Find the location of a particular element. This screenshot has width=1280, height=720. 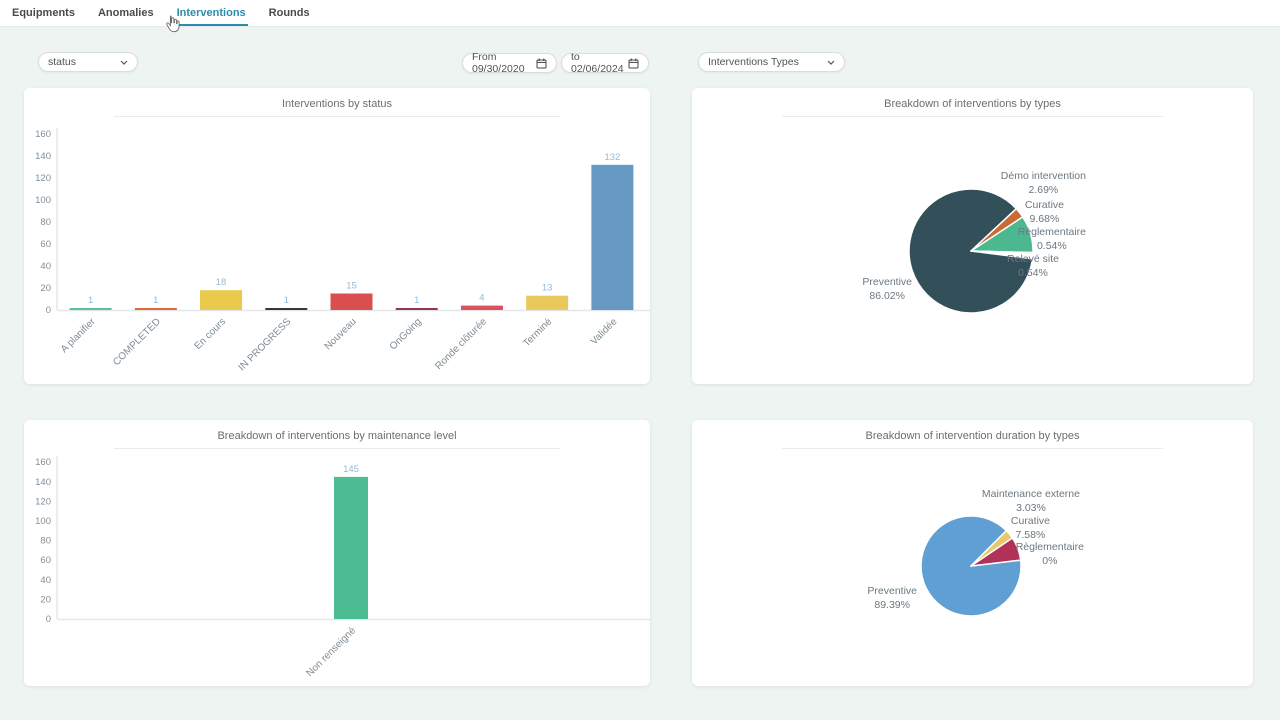

bar-value-label: 13 is located at coordinates (547, 288).